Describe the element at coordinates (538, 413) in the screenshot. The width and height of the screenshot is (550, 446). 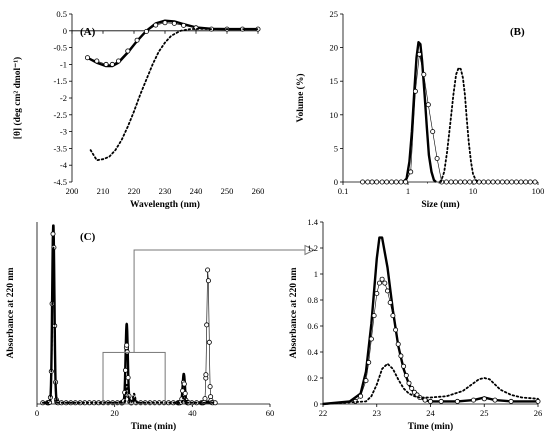
I see `x-tick-label: 26` at that location.